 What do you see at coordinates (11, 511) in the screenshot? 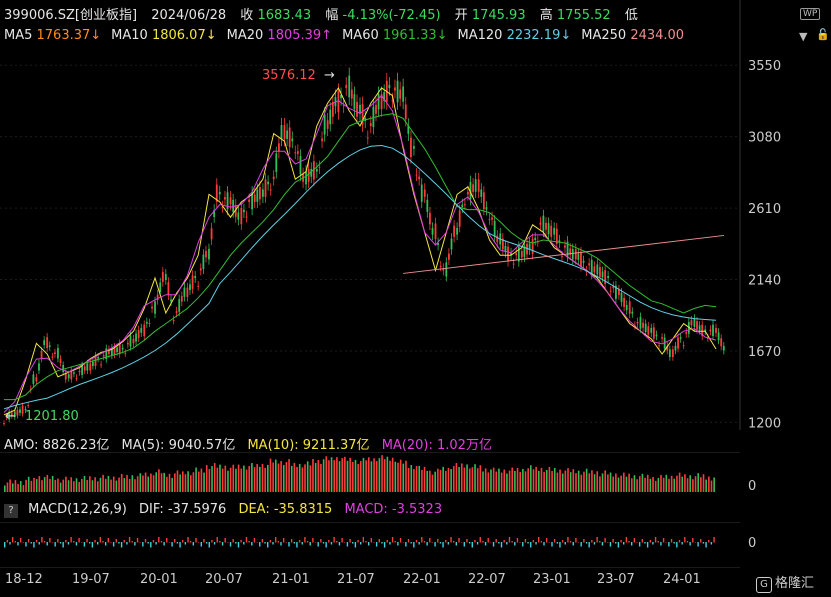
I see `help-icon: ?` at bounding box center [11, 511].